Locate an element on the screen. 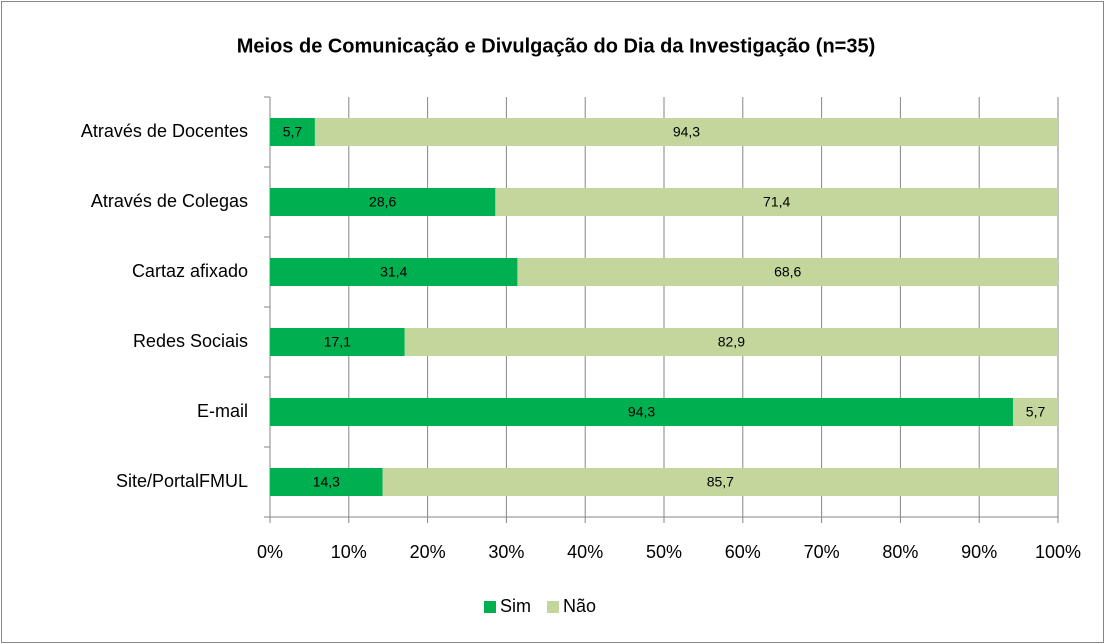  x-tick-label: 10% is located at coordinates (349, 552).